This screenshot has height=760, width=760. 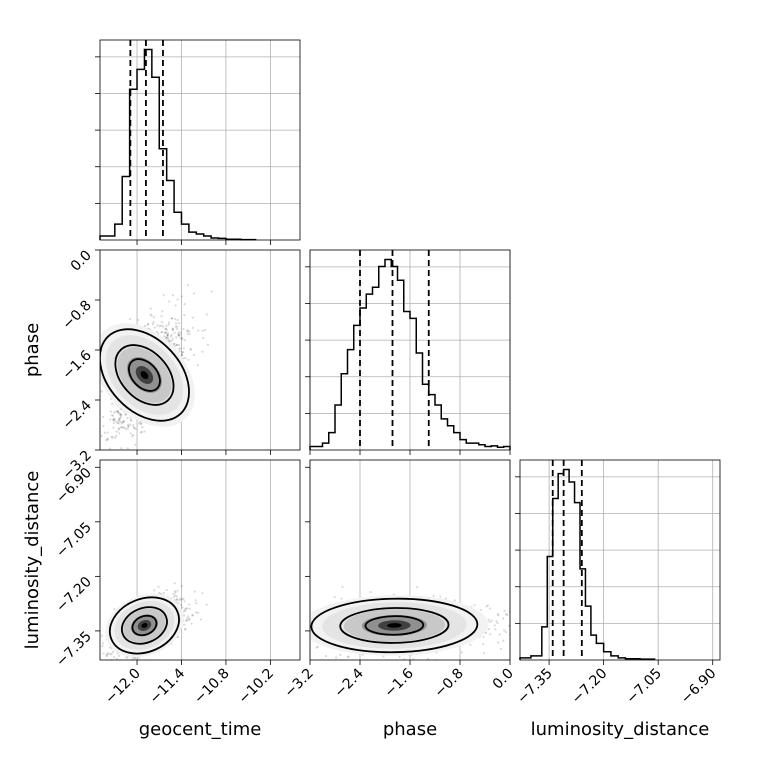 What do you see at coordinates (590, 687) in the screenshot?
I see `x-tick-label: −7.20` at bounding box center [590, 687].